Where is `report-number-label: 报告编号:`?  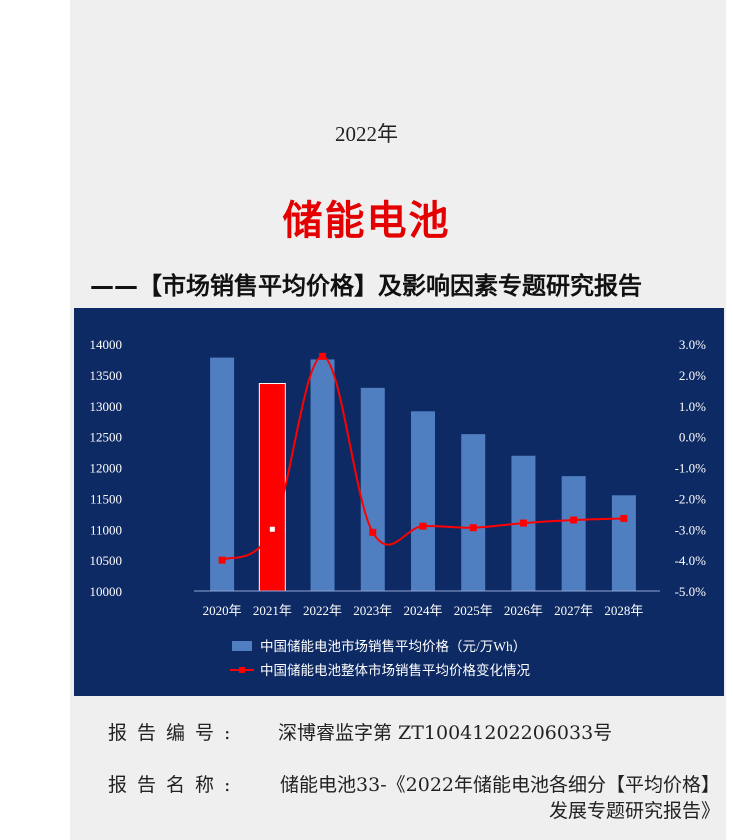 report-number-label: 报告编号: is located at coordinates (174, 733).